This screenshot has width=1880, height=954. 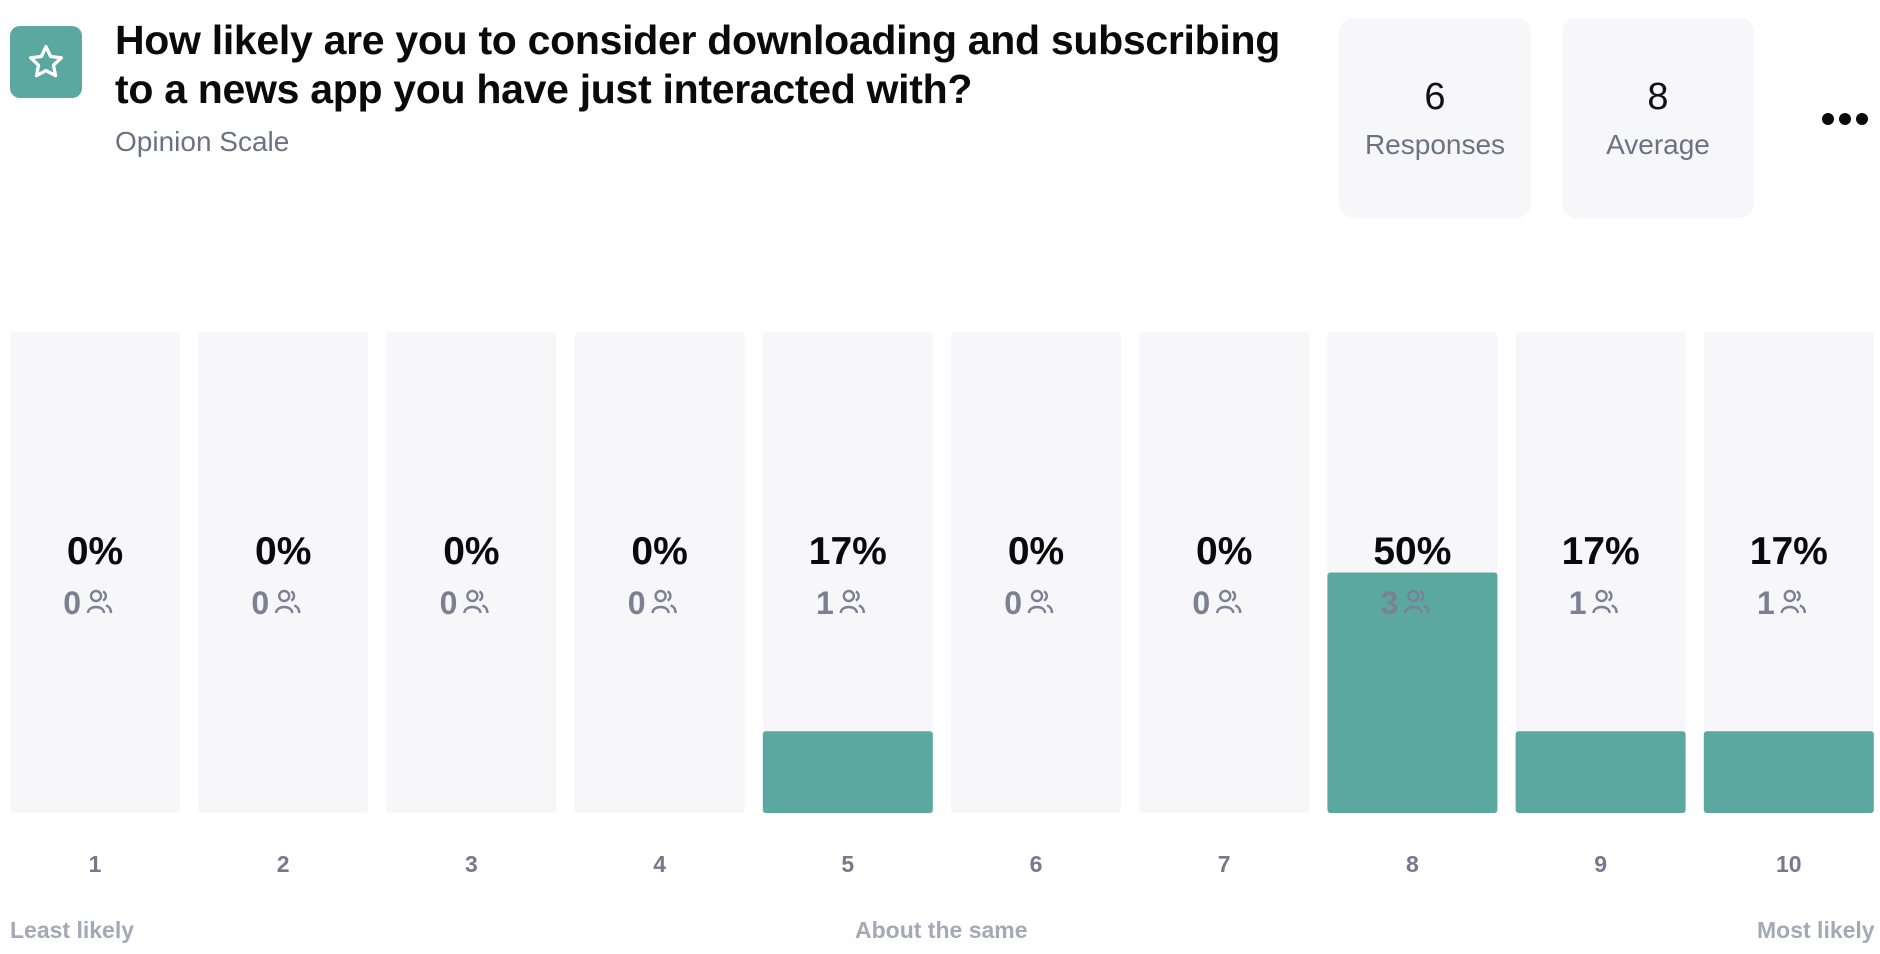 I want to click on data-label-count: 3, so click(x=1390, y=603).